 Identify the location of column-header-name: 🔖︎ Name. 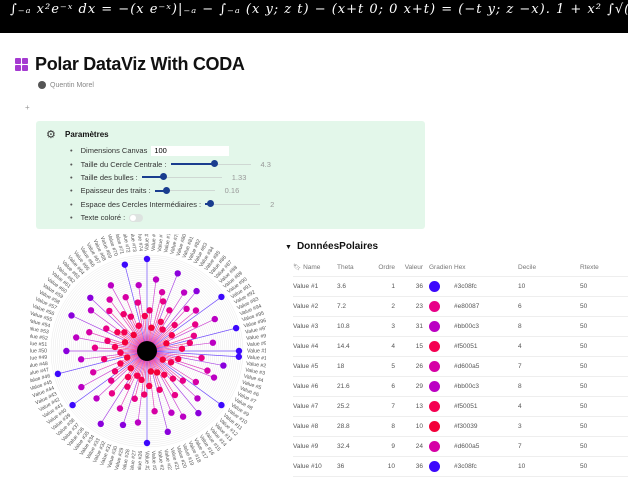
(315, 268).